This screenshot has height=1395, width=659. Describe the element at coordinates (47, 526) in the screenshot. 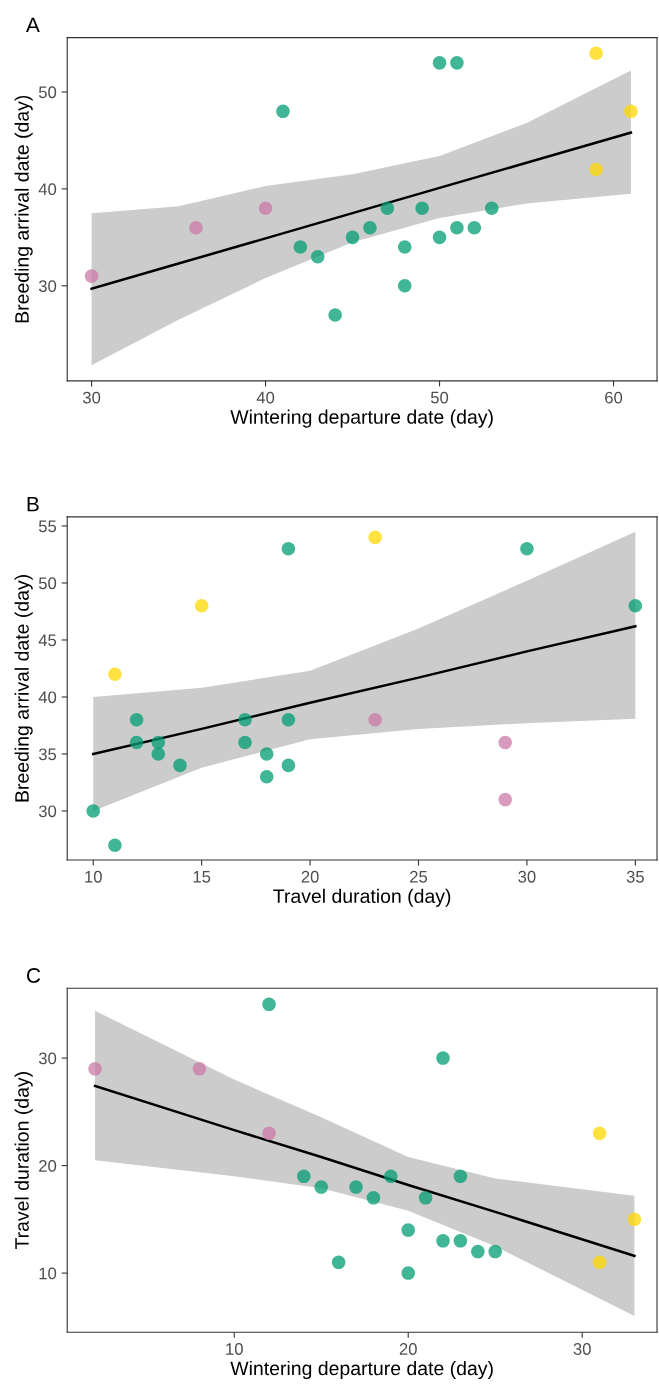

I see `y-tick-label: 55` at that location.